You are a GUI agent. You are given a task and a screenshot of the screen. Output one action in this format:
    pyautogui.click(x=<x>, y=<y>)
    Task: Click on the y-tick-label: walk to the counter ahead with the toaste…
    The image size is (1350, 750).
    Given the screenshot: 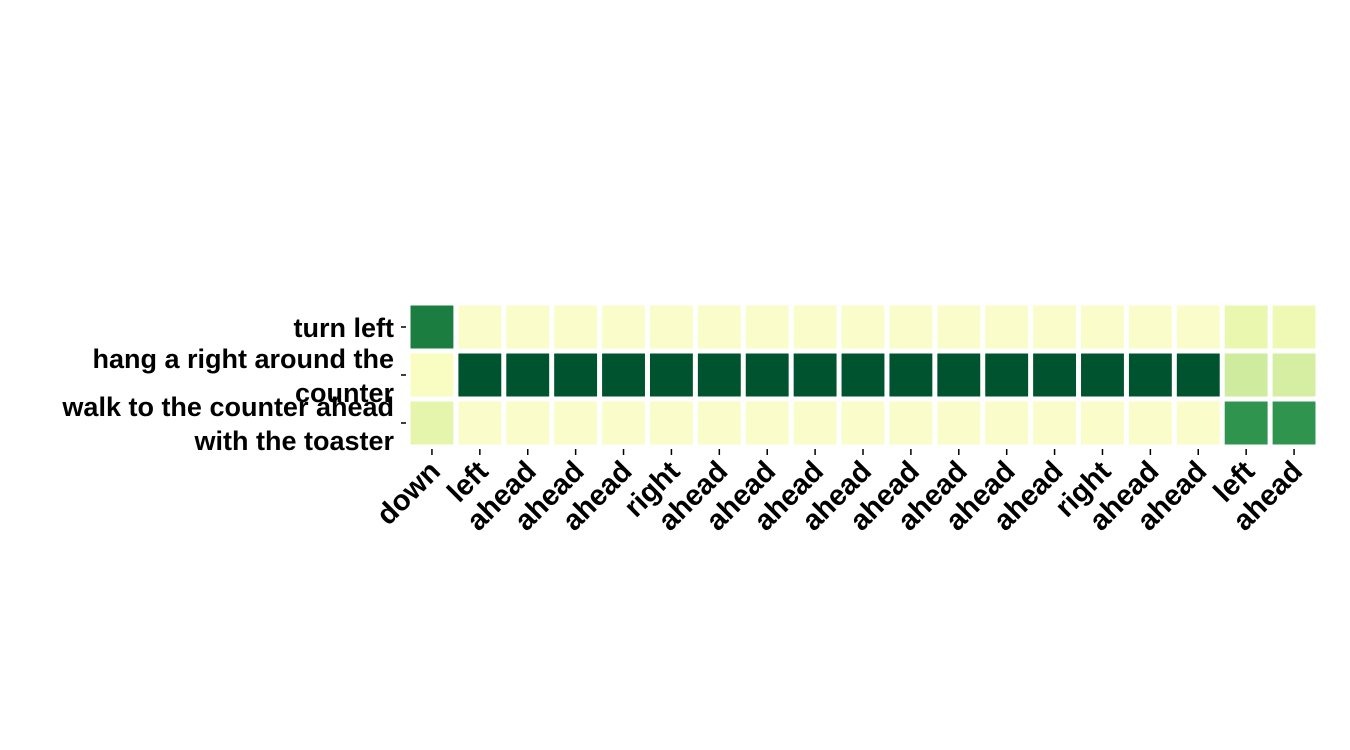 What is the action you would take?
    pyautogui.click(x=227, y=424)
    